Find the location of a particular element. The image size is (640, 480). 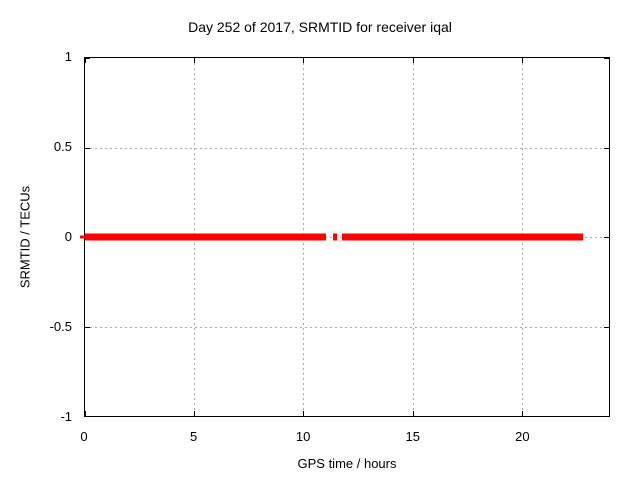

y-tick-label: -1 is located at coordinates (66, 416).